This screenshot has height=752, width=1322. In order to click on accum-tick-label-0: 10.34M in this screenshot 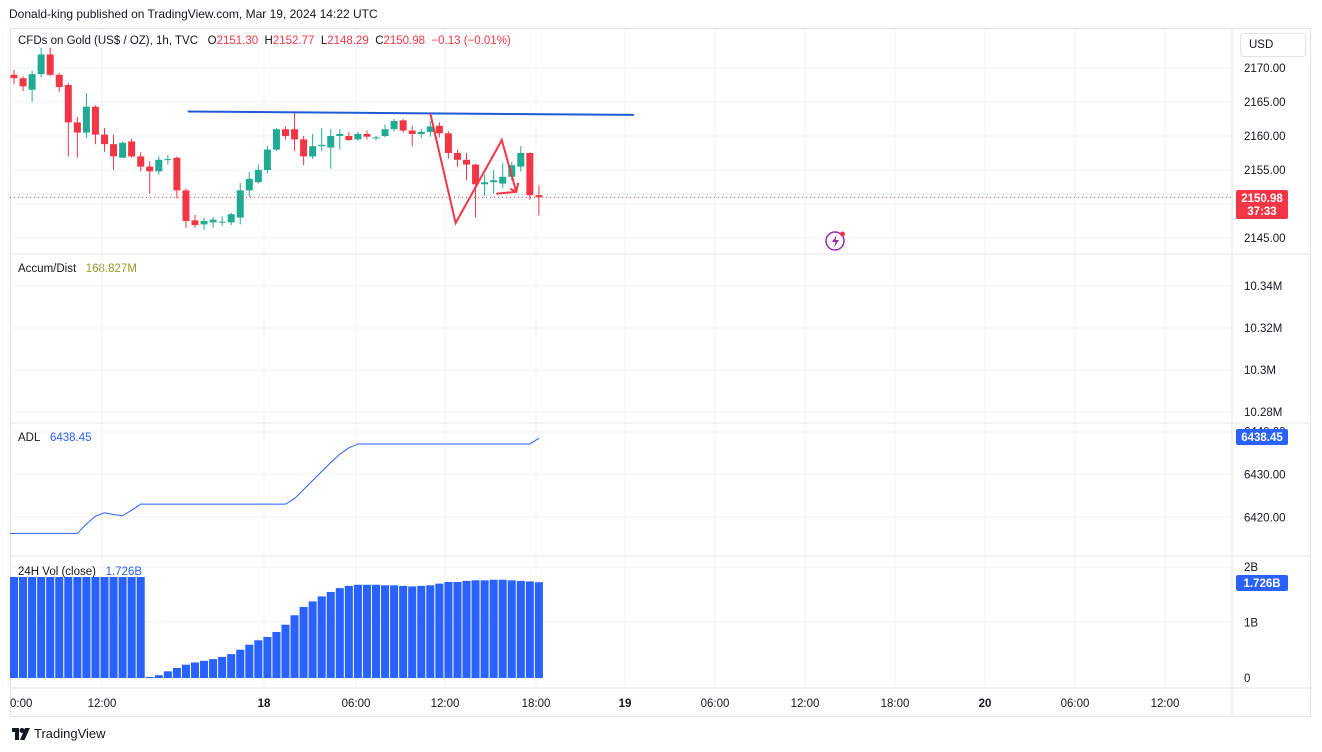, I will do `click(1263, 287)`.